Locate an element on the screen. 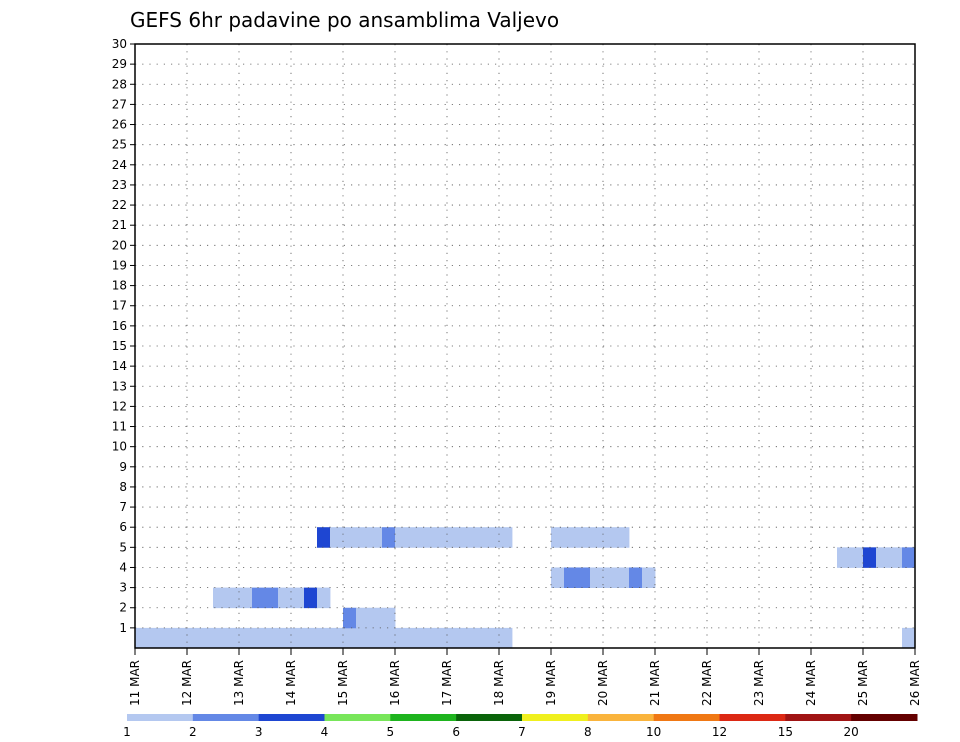  y-tick-label: 11 is located at coordinates (119, 427).